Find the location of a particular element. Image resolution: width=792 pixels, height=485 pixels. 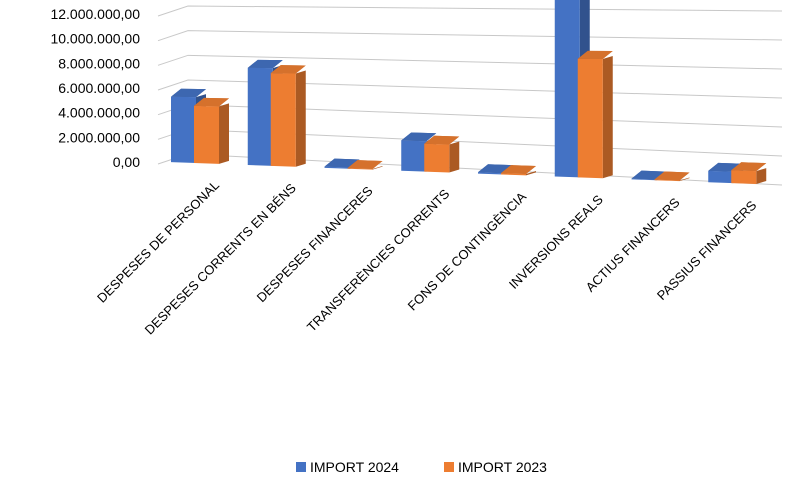

category-label: TRANSFERÈNCIES CORRENTS is located at coordinates (378, 260).